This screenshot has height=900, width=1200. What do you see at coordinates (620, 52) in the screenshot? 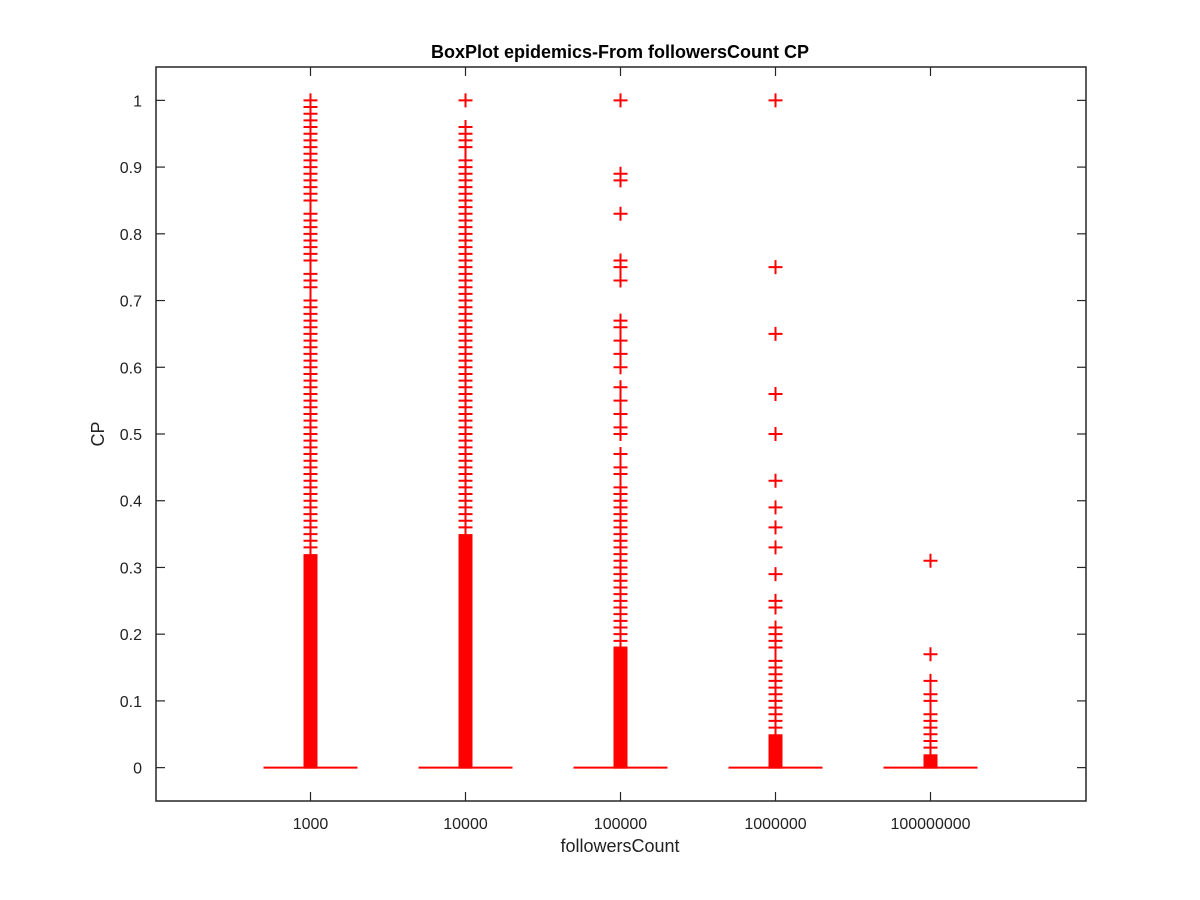
I see `chart-title: BoxPlot epidemics-From followersCount CP` at bounding box center [620, 52].